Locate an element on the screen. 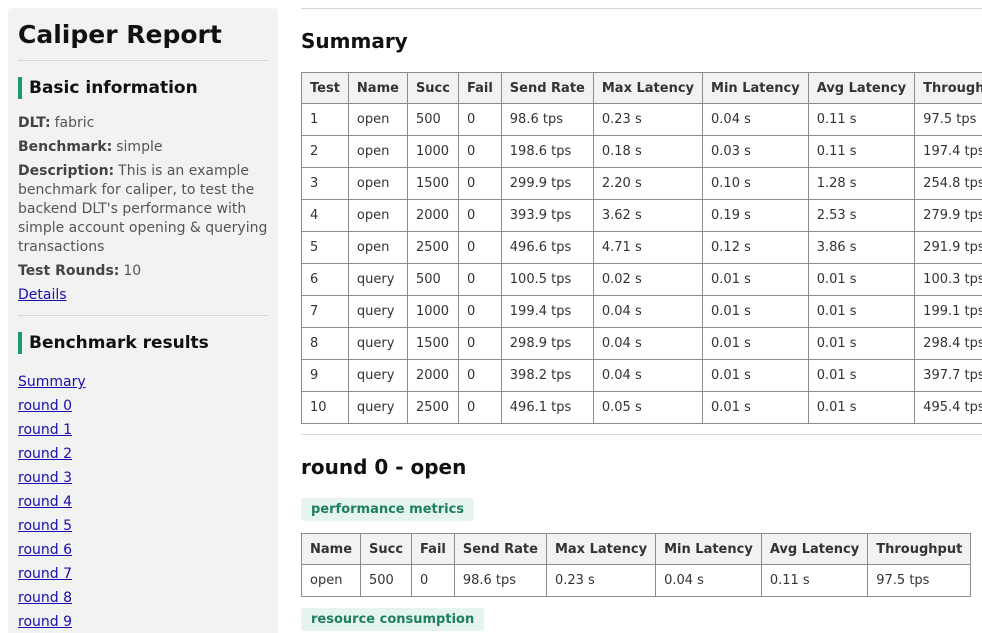  round-0-heading: round 0 - open is located at coordinates (384, 467).